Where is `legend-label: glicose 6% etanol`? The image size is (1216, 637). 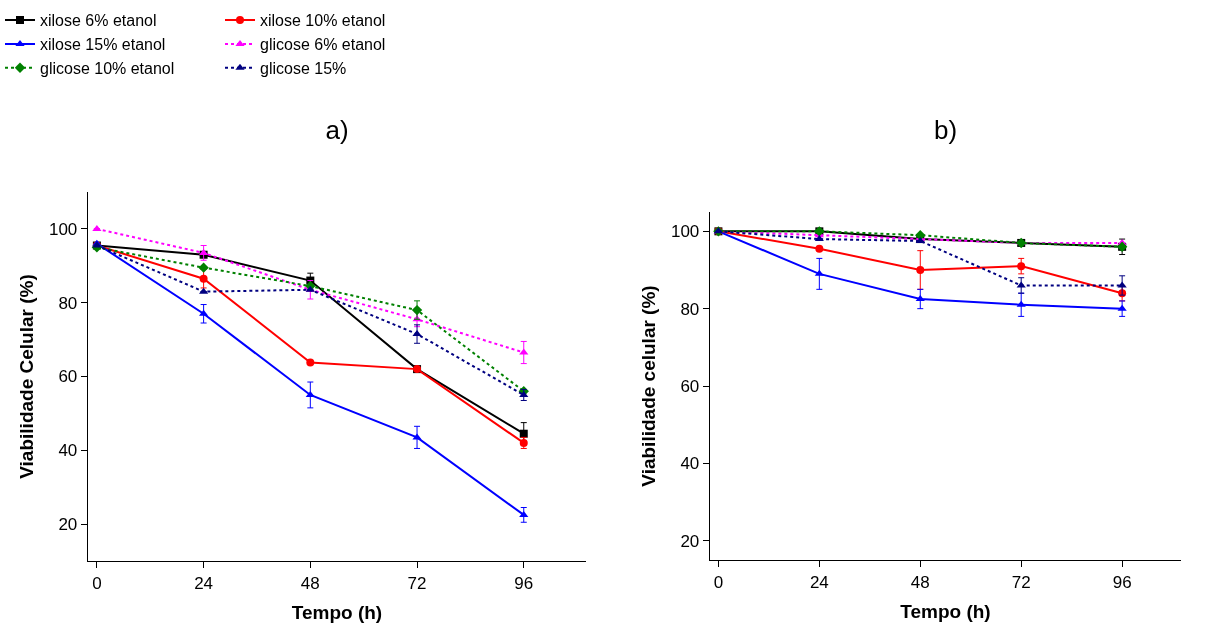
legend-label: glicose 6% etanol is located at coordinates (323, 45).